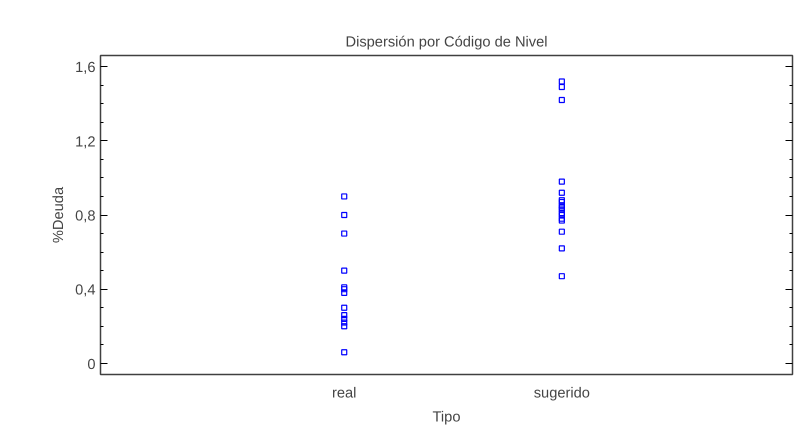  I want to click on x-axis-title: Tipo, so click(446, 418).